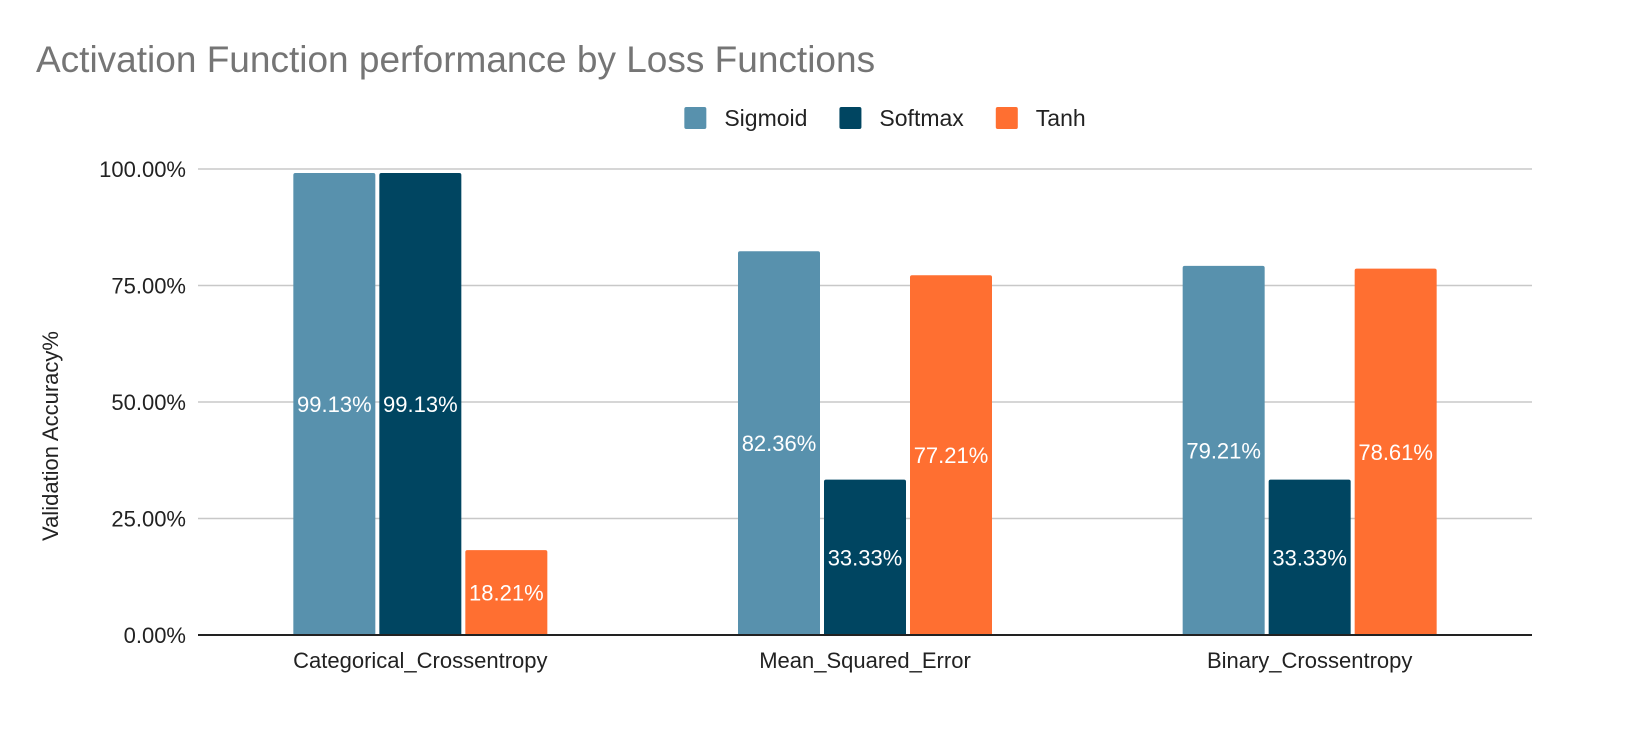 This screenshot has height=747, width=1642. What do you see at coordinates (148, 519) in the screenshot?
I see `y-tick-label: 25.00%` at bounding box center [148, 519].